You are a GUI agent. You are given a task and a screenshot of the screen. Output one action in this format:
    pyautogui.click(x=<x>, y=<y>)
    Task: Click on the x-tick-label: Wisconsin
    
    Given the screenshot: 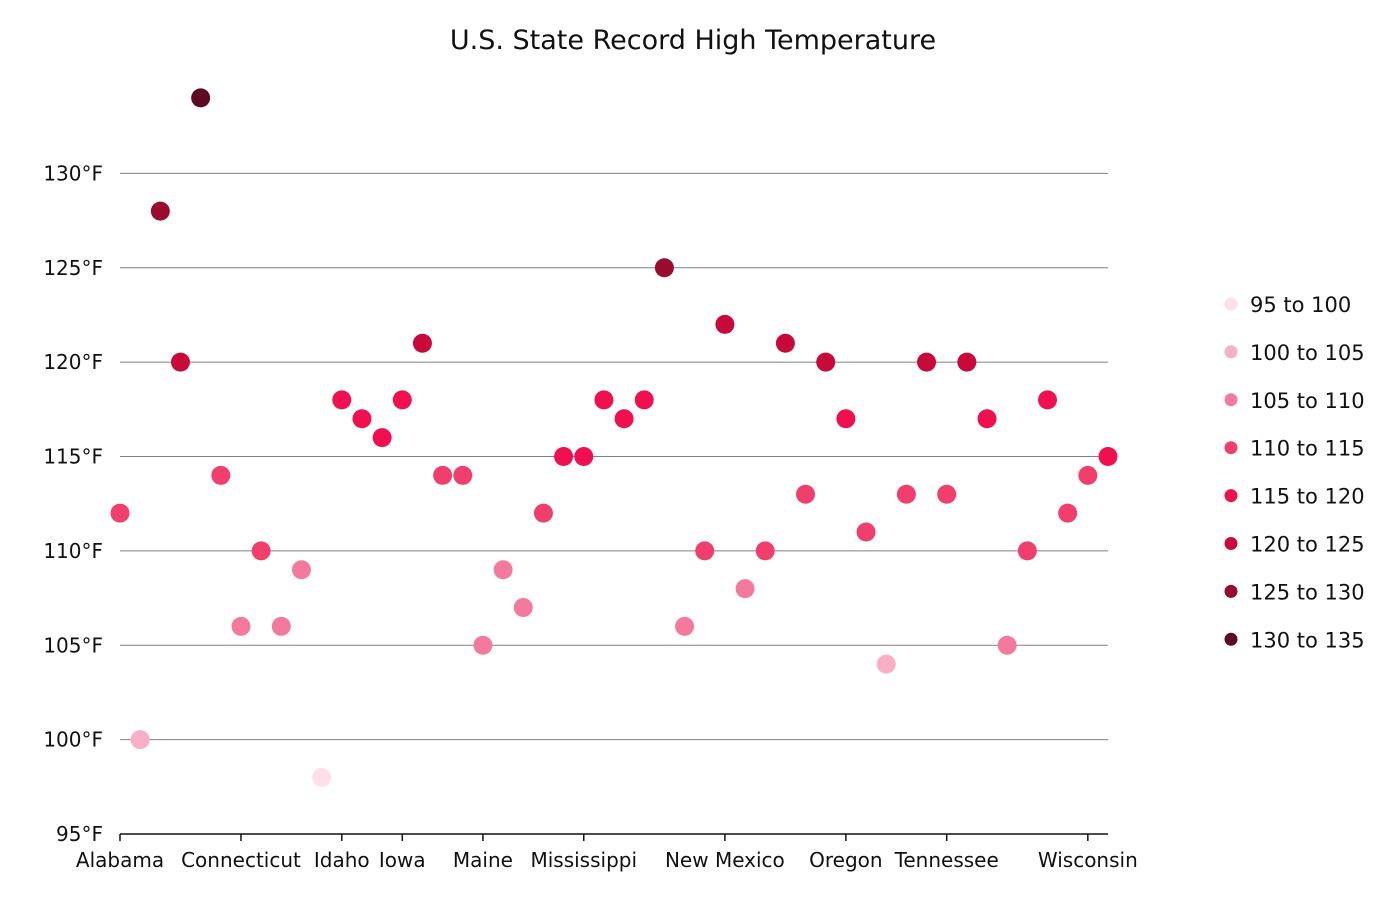 What is the action you would take?
    pyautogui.click(x=1088, y=860)
    